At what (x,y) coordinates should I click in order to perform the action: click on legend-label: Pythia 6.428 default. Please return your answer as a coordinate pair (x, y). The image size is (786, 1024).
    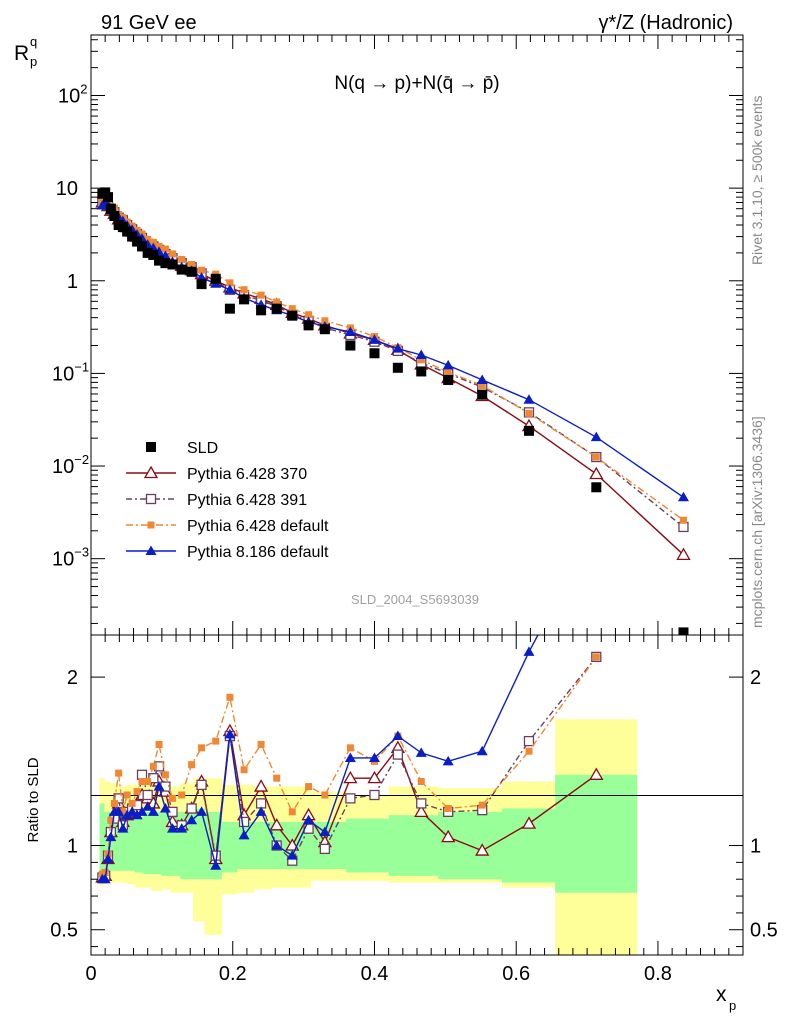
    Looking at the image, I should click on (258, 526).